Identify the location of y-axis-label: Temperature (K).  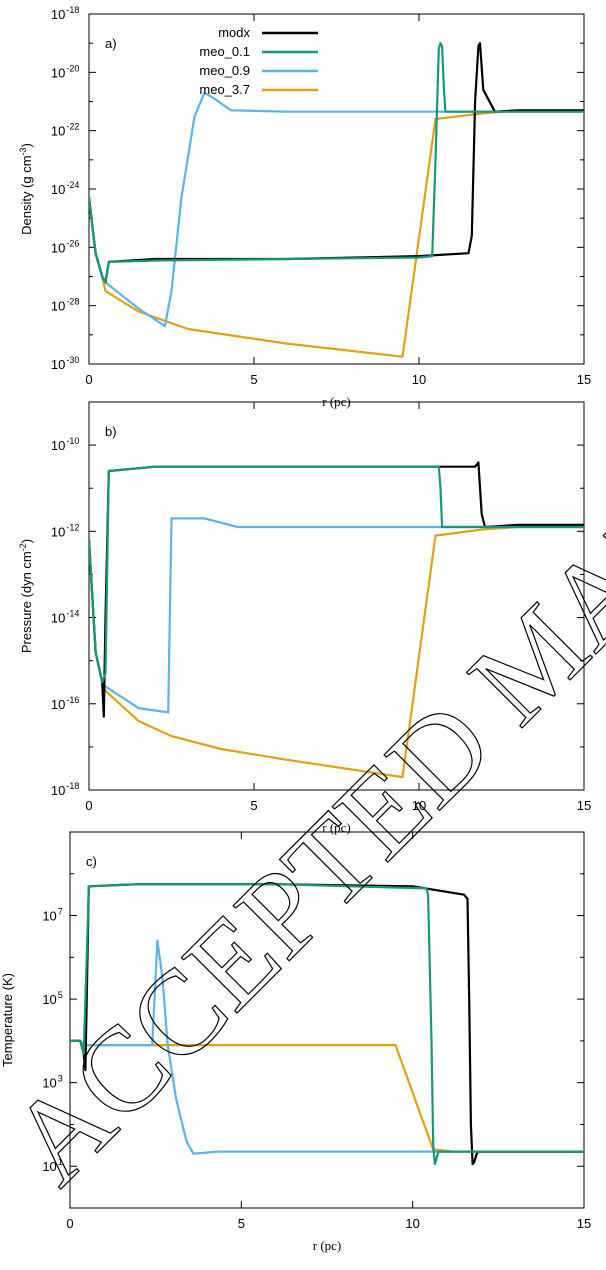
(7, 1020).